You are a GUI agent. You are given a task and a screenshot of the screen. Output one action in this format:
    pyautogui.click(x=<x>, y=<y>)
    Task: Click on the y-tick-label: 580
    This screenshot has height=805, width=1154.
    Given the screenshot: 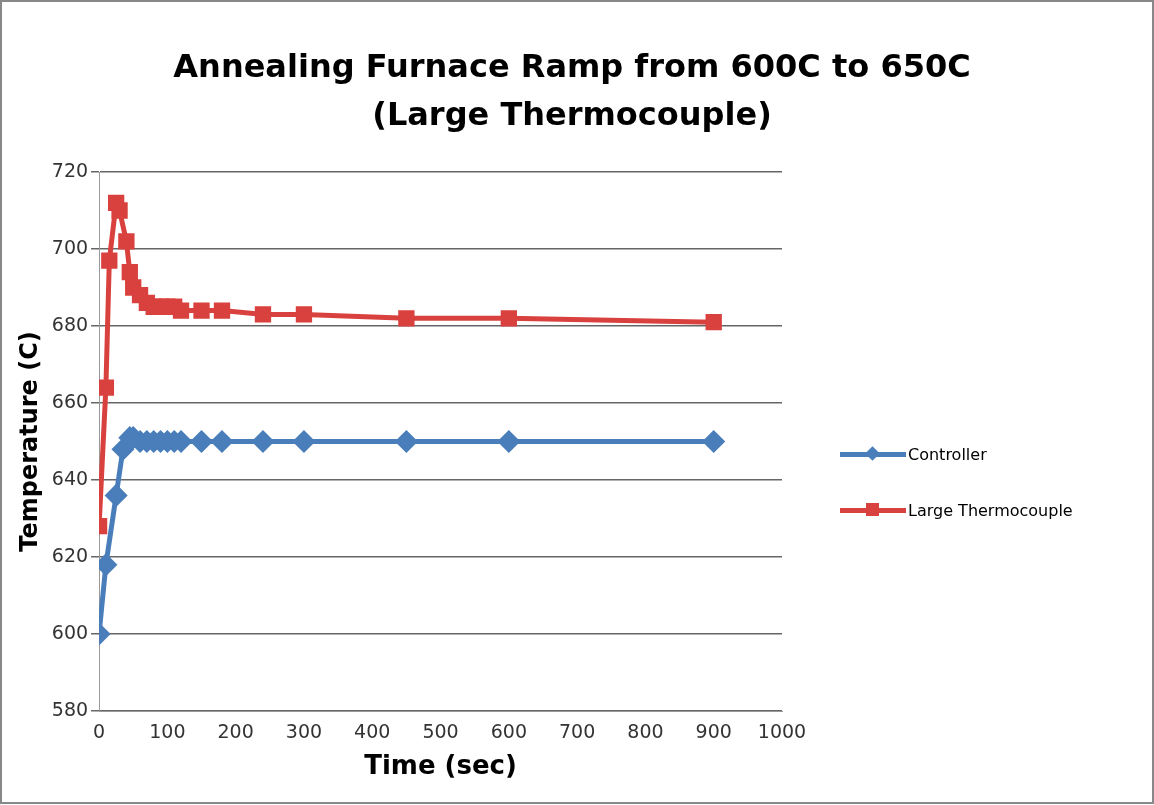 What is the action you would take?
    pyautogui.click(x=70, y=708)
    